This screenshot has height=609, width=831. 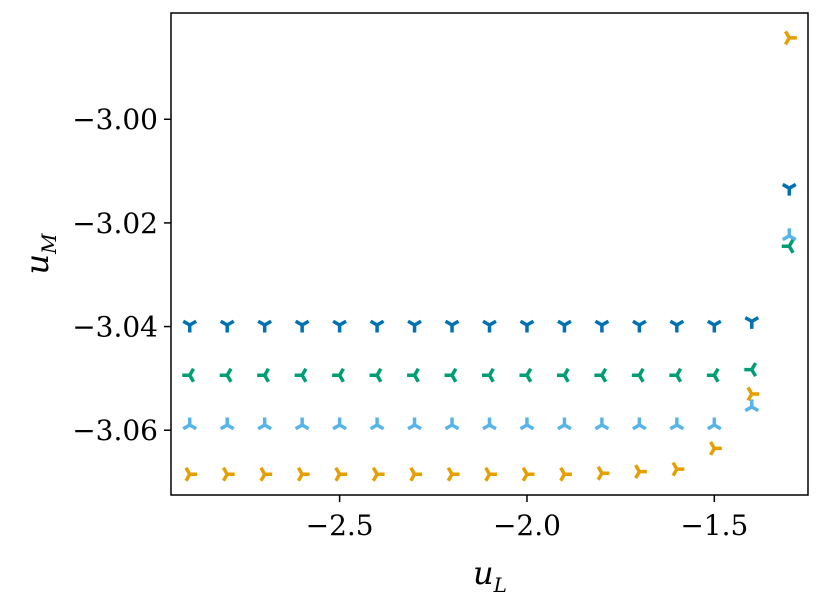 What do you see at coordinates (714, 525) in the screenshot?
I see `x-tick-label: −1.5` at bounding box center [714, 525].